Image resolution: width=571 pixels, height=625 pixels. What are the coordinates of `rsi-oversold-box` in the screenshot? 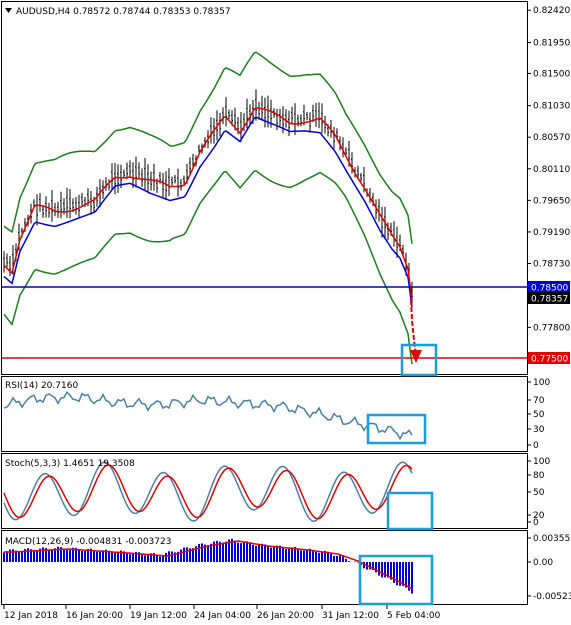 It's located at (396, 429).